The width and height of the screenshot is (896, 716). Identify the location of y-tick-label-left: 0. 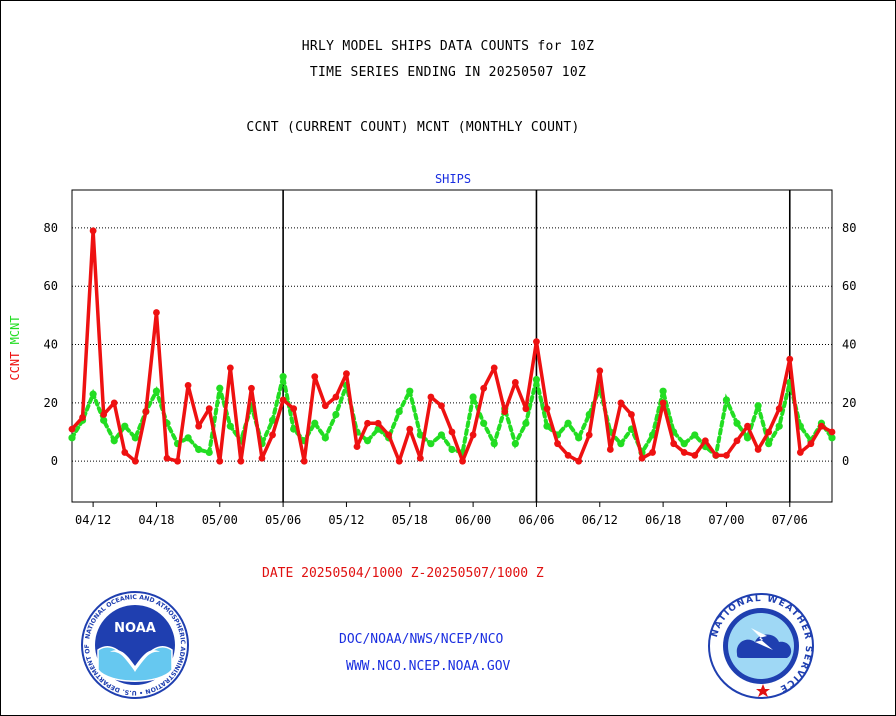
(54, 461).